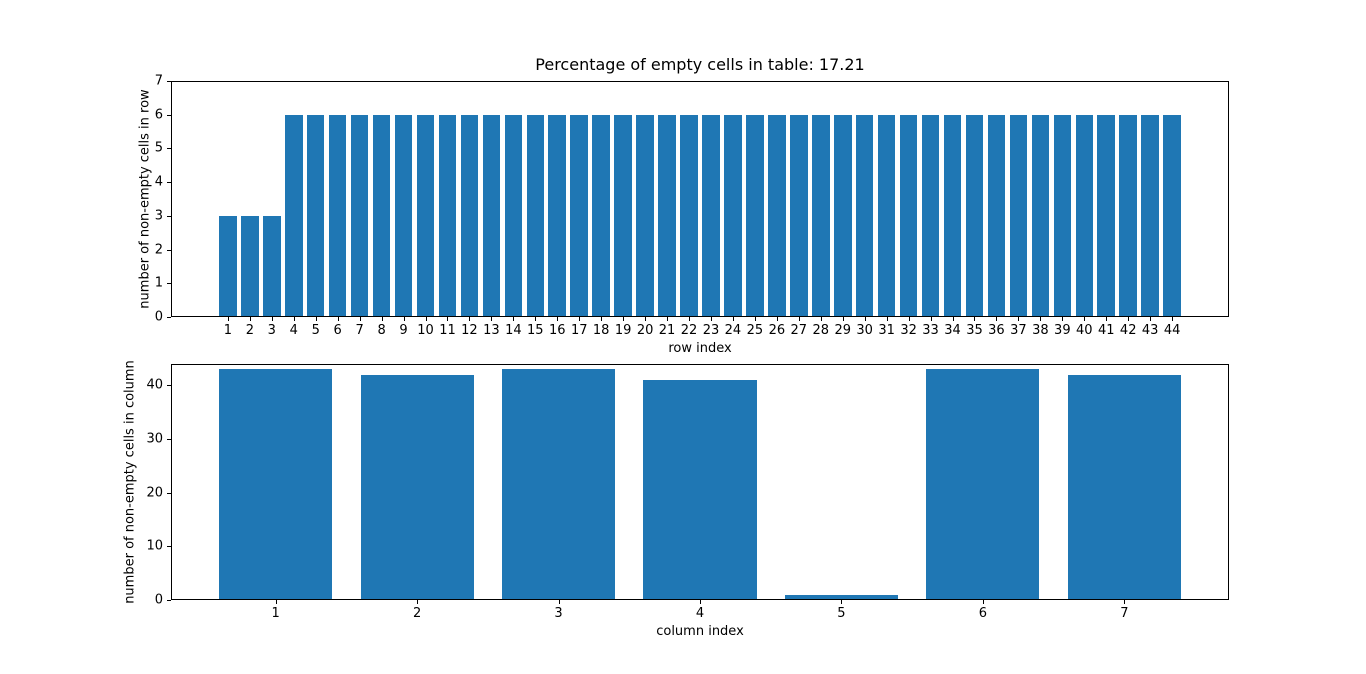 This screenshot has height=674, width=1366. I want to click on x-tick-label: 29, so click(843, 330).